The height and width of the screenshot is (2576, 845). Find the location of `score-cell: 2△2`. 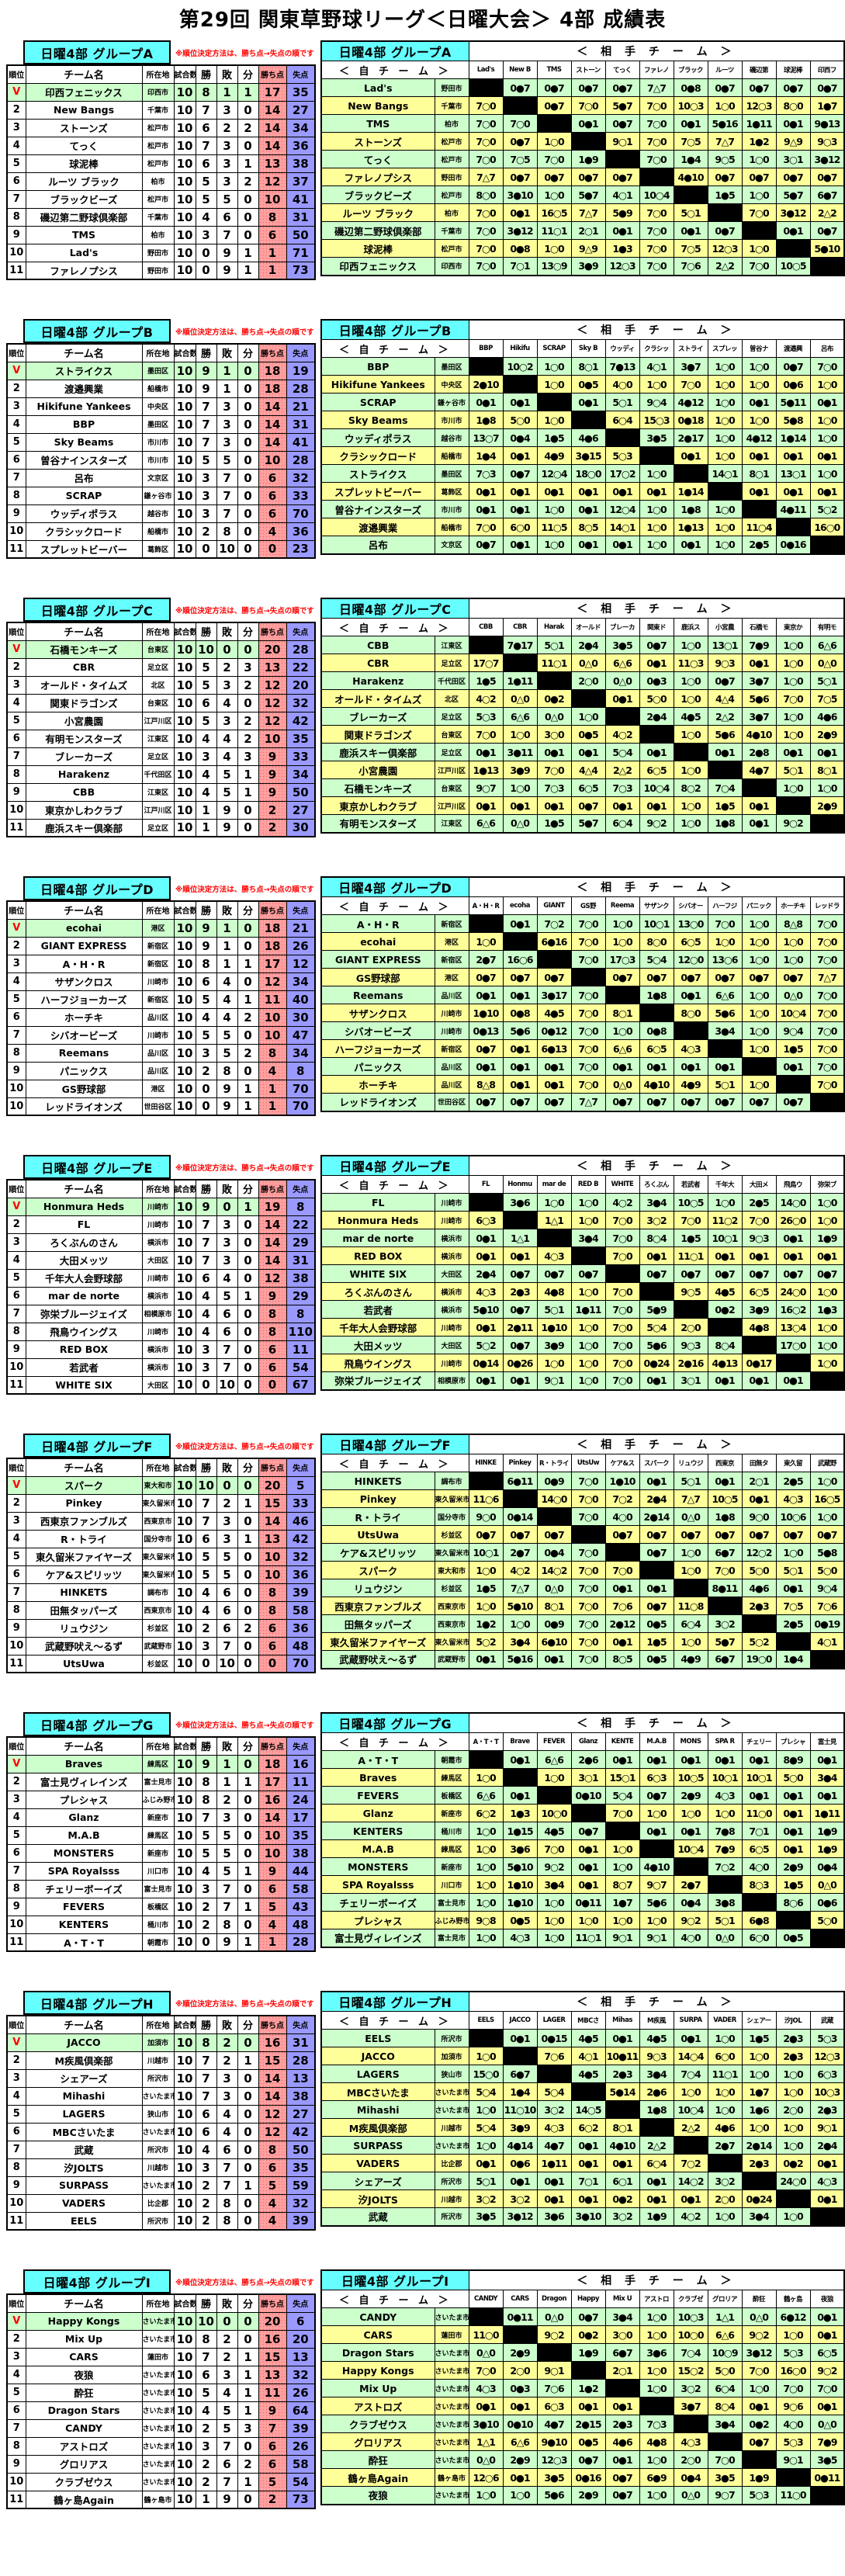

score-cell: 2△2 is located at coordinates (690, 2127).